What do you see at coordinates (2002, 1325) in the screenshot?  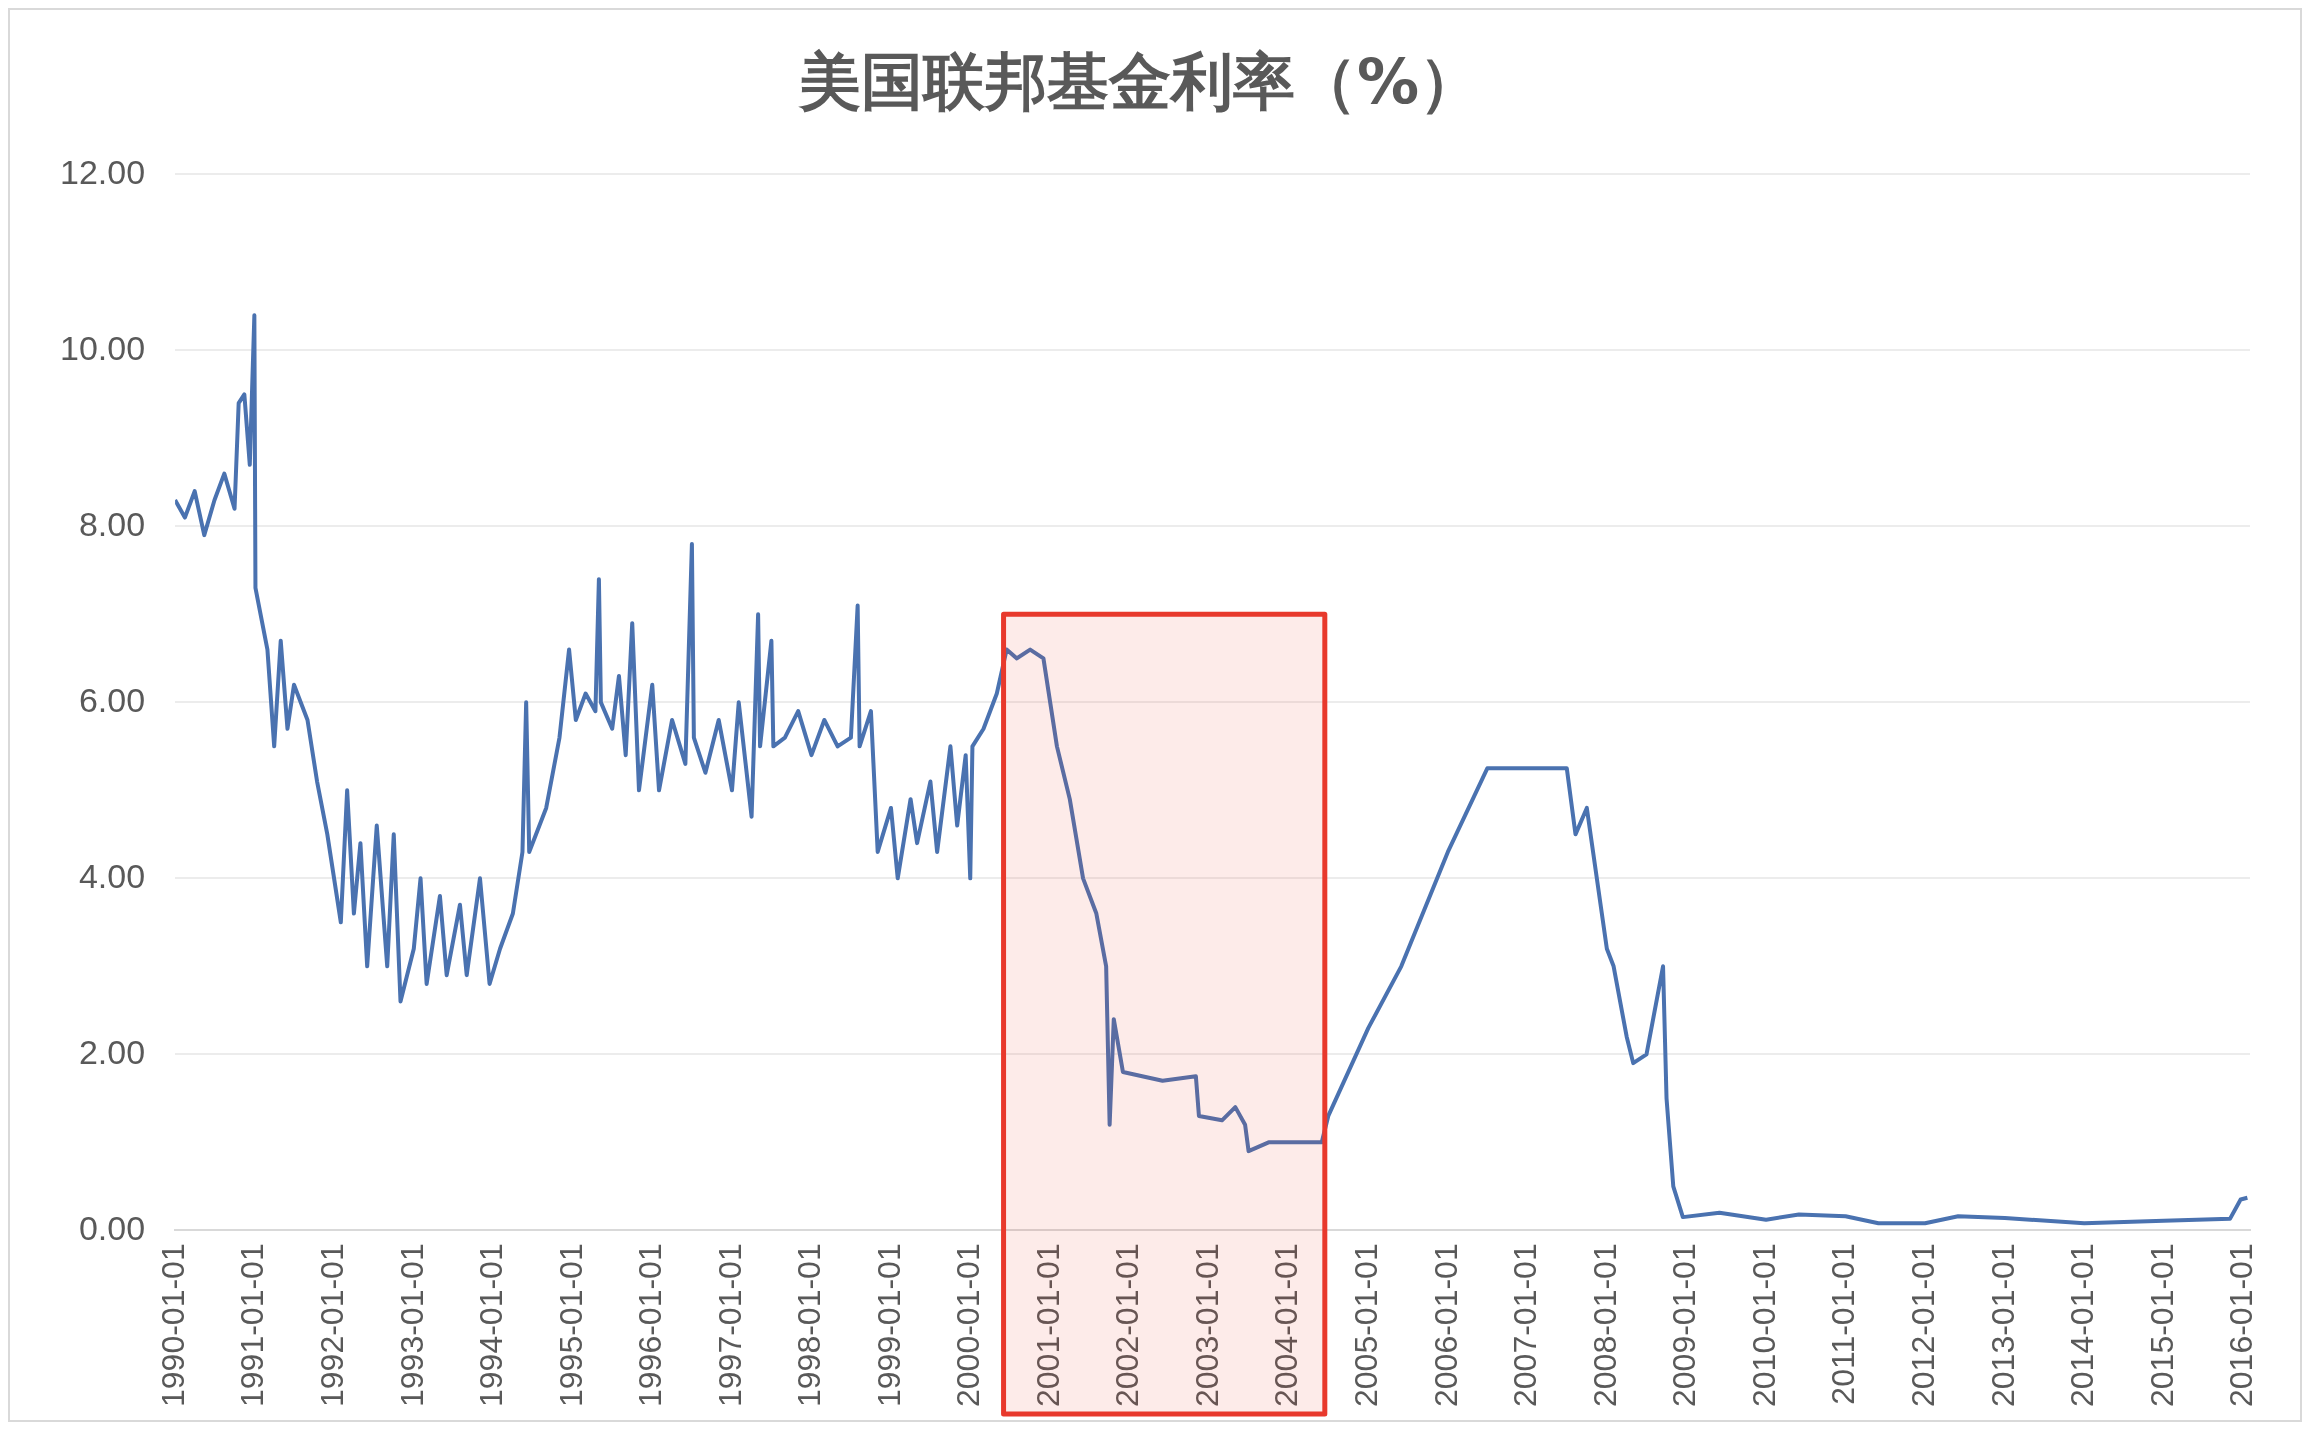 I see `x-tick-label: 2013-01-01` at bounding box center [2002, 1325].